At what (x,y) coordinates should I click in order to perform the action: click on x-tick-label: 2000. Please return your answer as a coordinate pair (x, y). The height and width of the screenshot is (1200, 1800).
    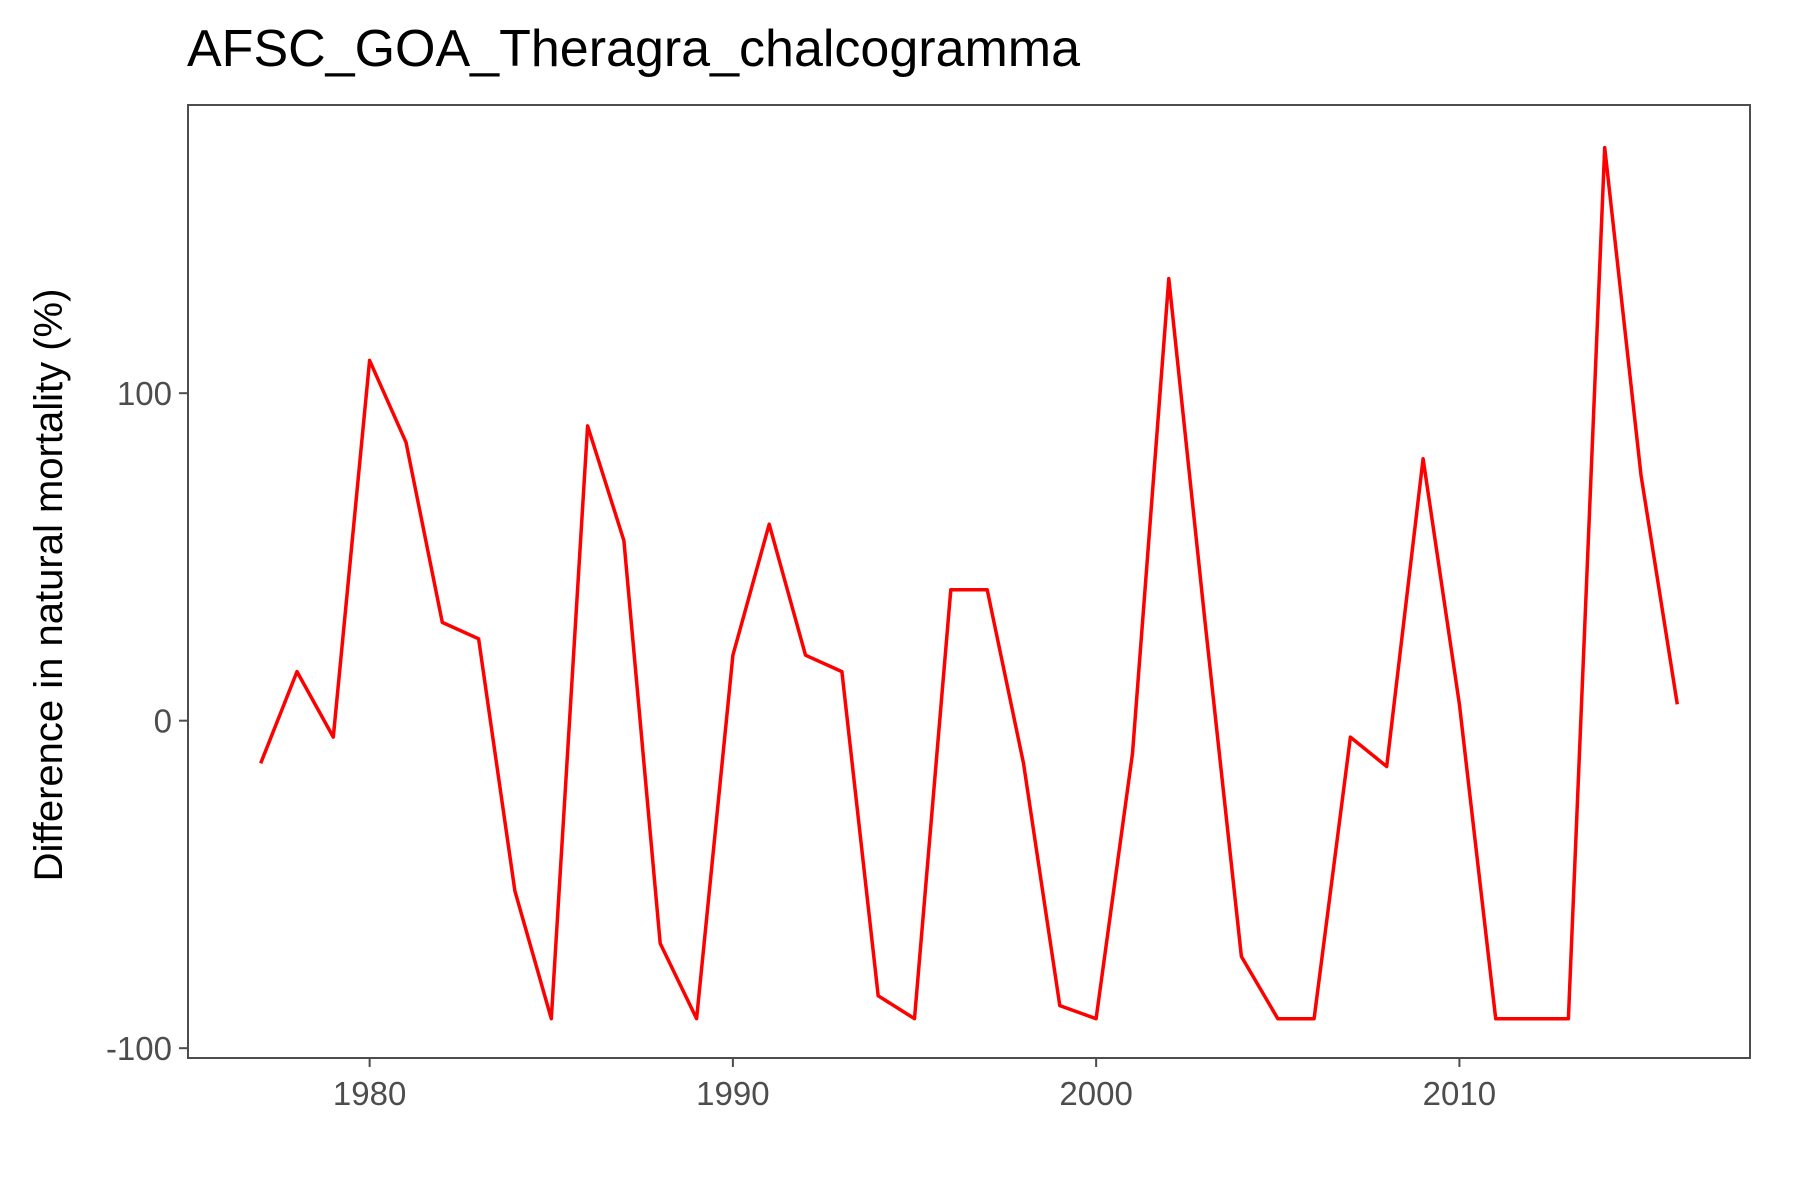
    Looking at the image, I should click on (1095, 1093).